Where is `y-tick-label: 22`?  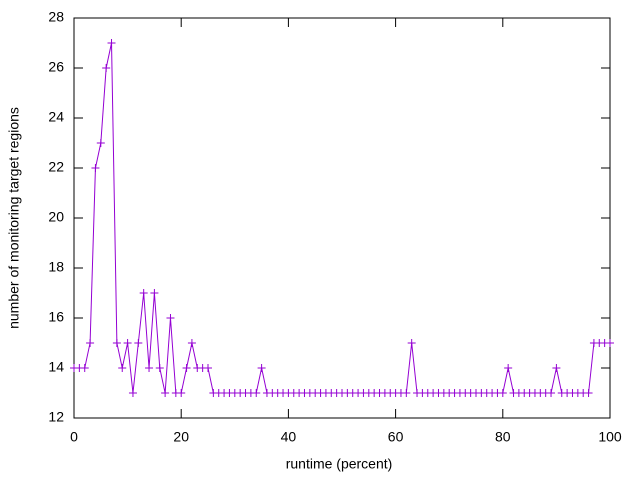
y-tick-label: 22 is located at coordinates (56, 167).